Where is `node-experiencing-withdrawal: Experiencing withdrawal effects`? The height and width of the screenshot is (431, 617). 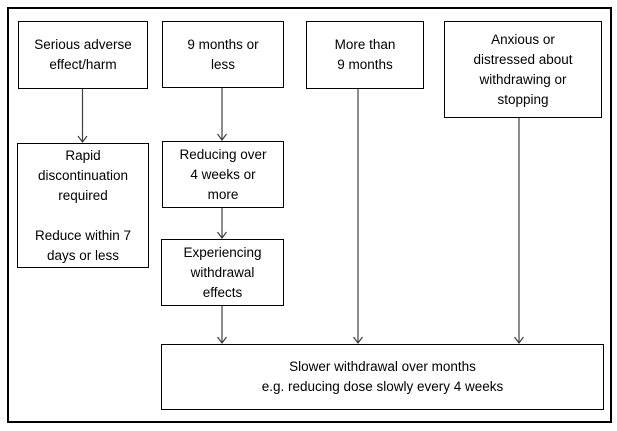 node-experiencing-withdrawal: Experiencing withdrawal effects is located at coordinates (222, 272).